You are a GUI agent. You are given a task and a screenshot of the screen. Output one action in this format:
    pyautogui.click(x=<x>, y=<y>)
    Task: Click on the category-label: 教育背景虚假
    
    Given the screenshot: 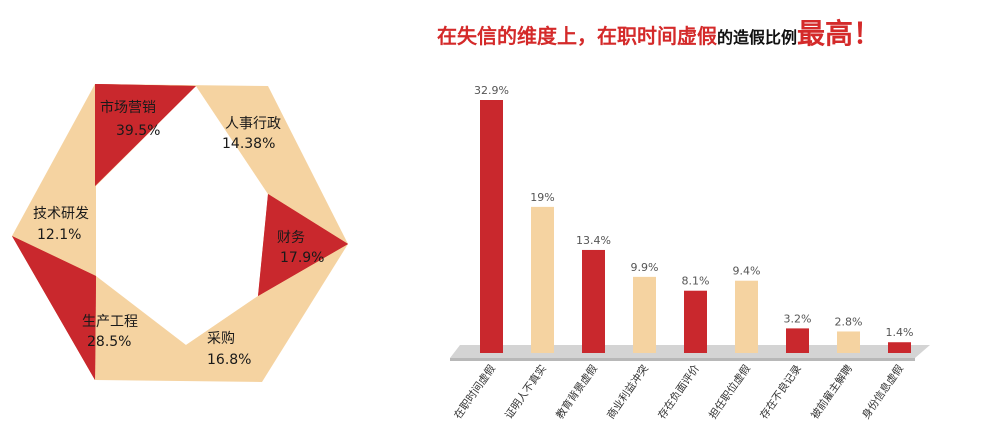 What is the action you would take?
    pyautogui.click(x=576, y=391)
    